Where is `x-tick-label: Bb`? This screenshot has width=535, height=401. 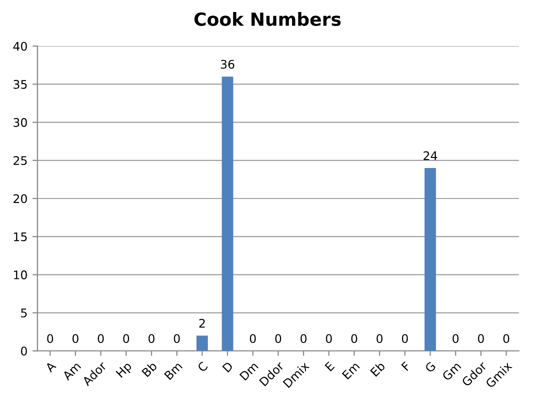
x-tick-label: Bb is located at coordinates (149, 369).